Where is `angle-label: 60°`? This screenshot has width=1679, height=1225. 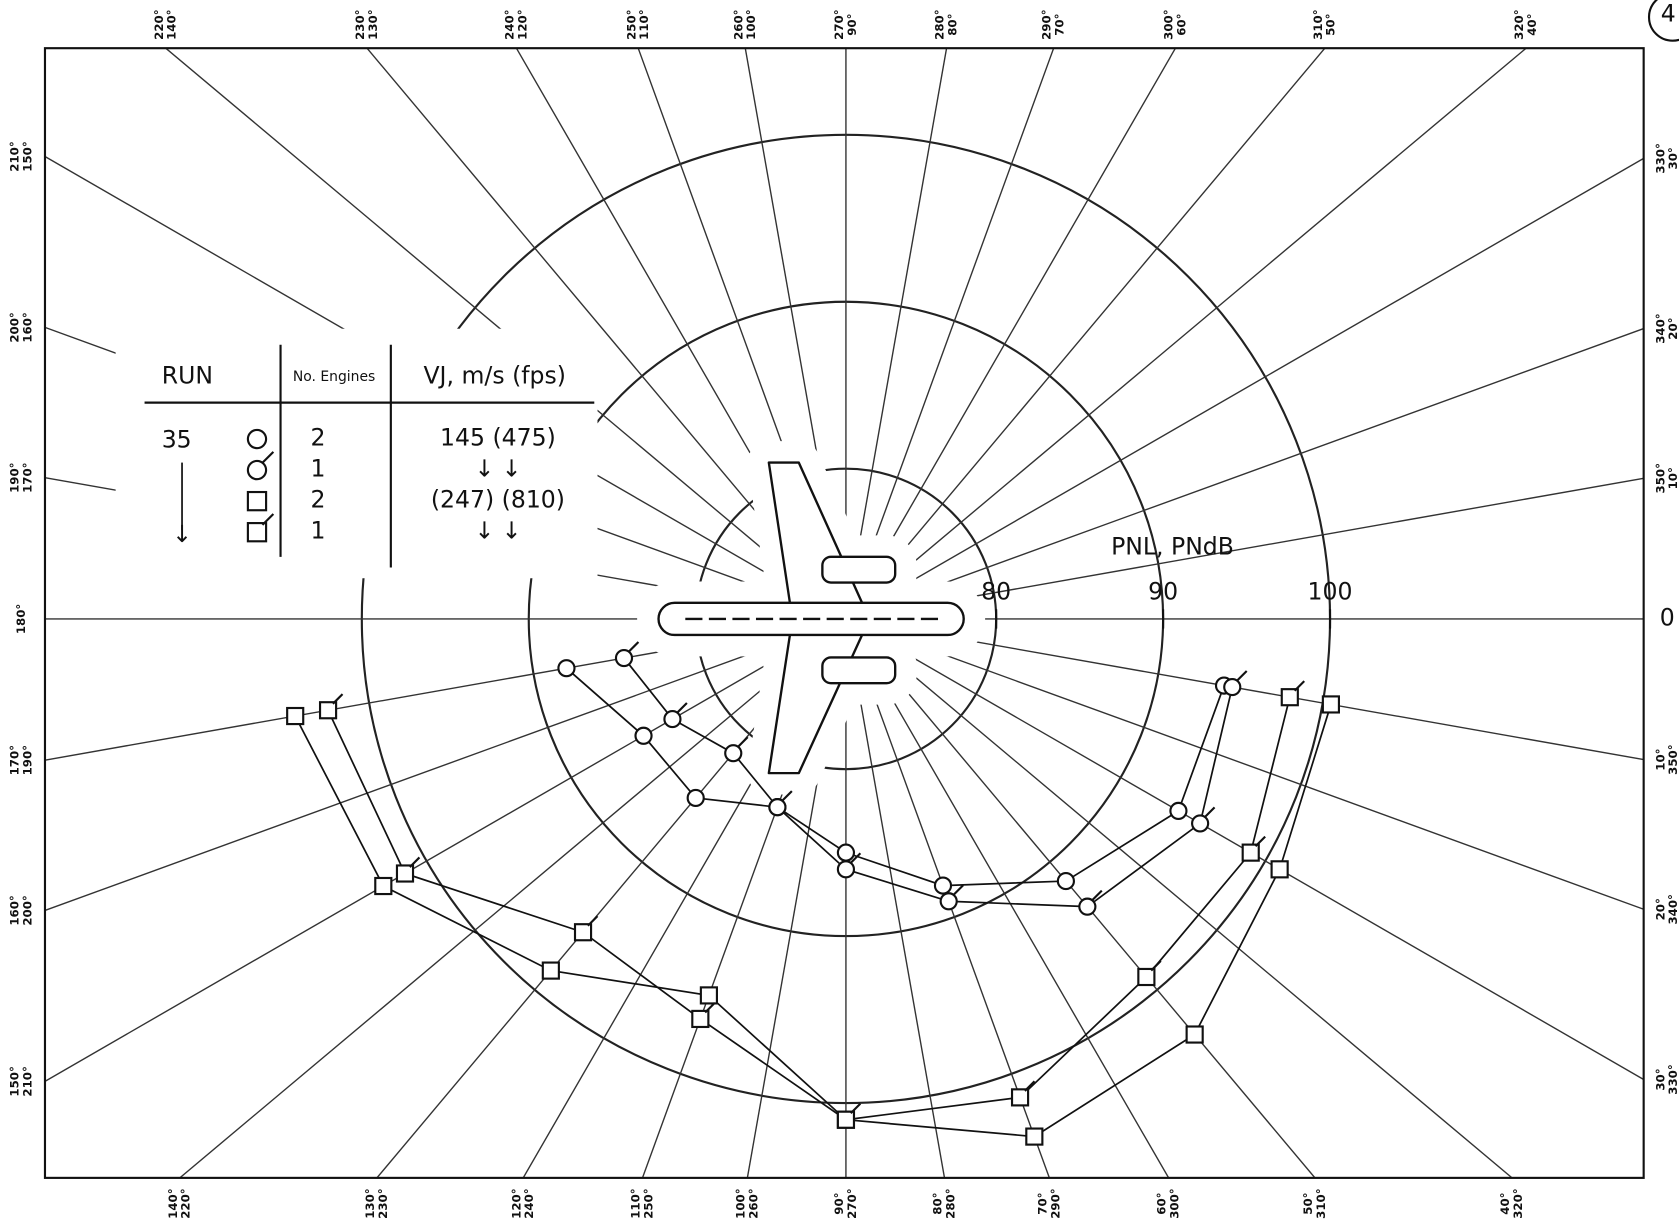 angle-label: 60° is located at coordinates (1181, 25).